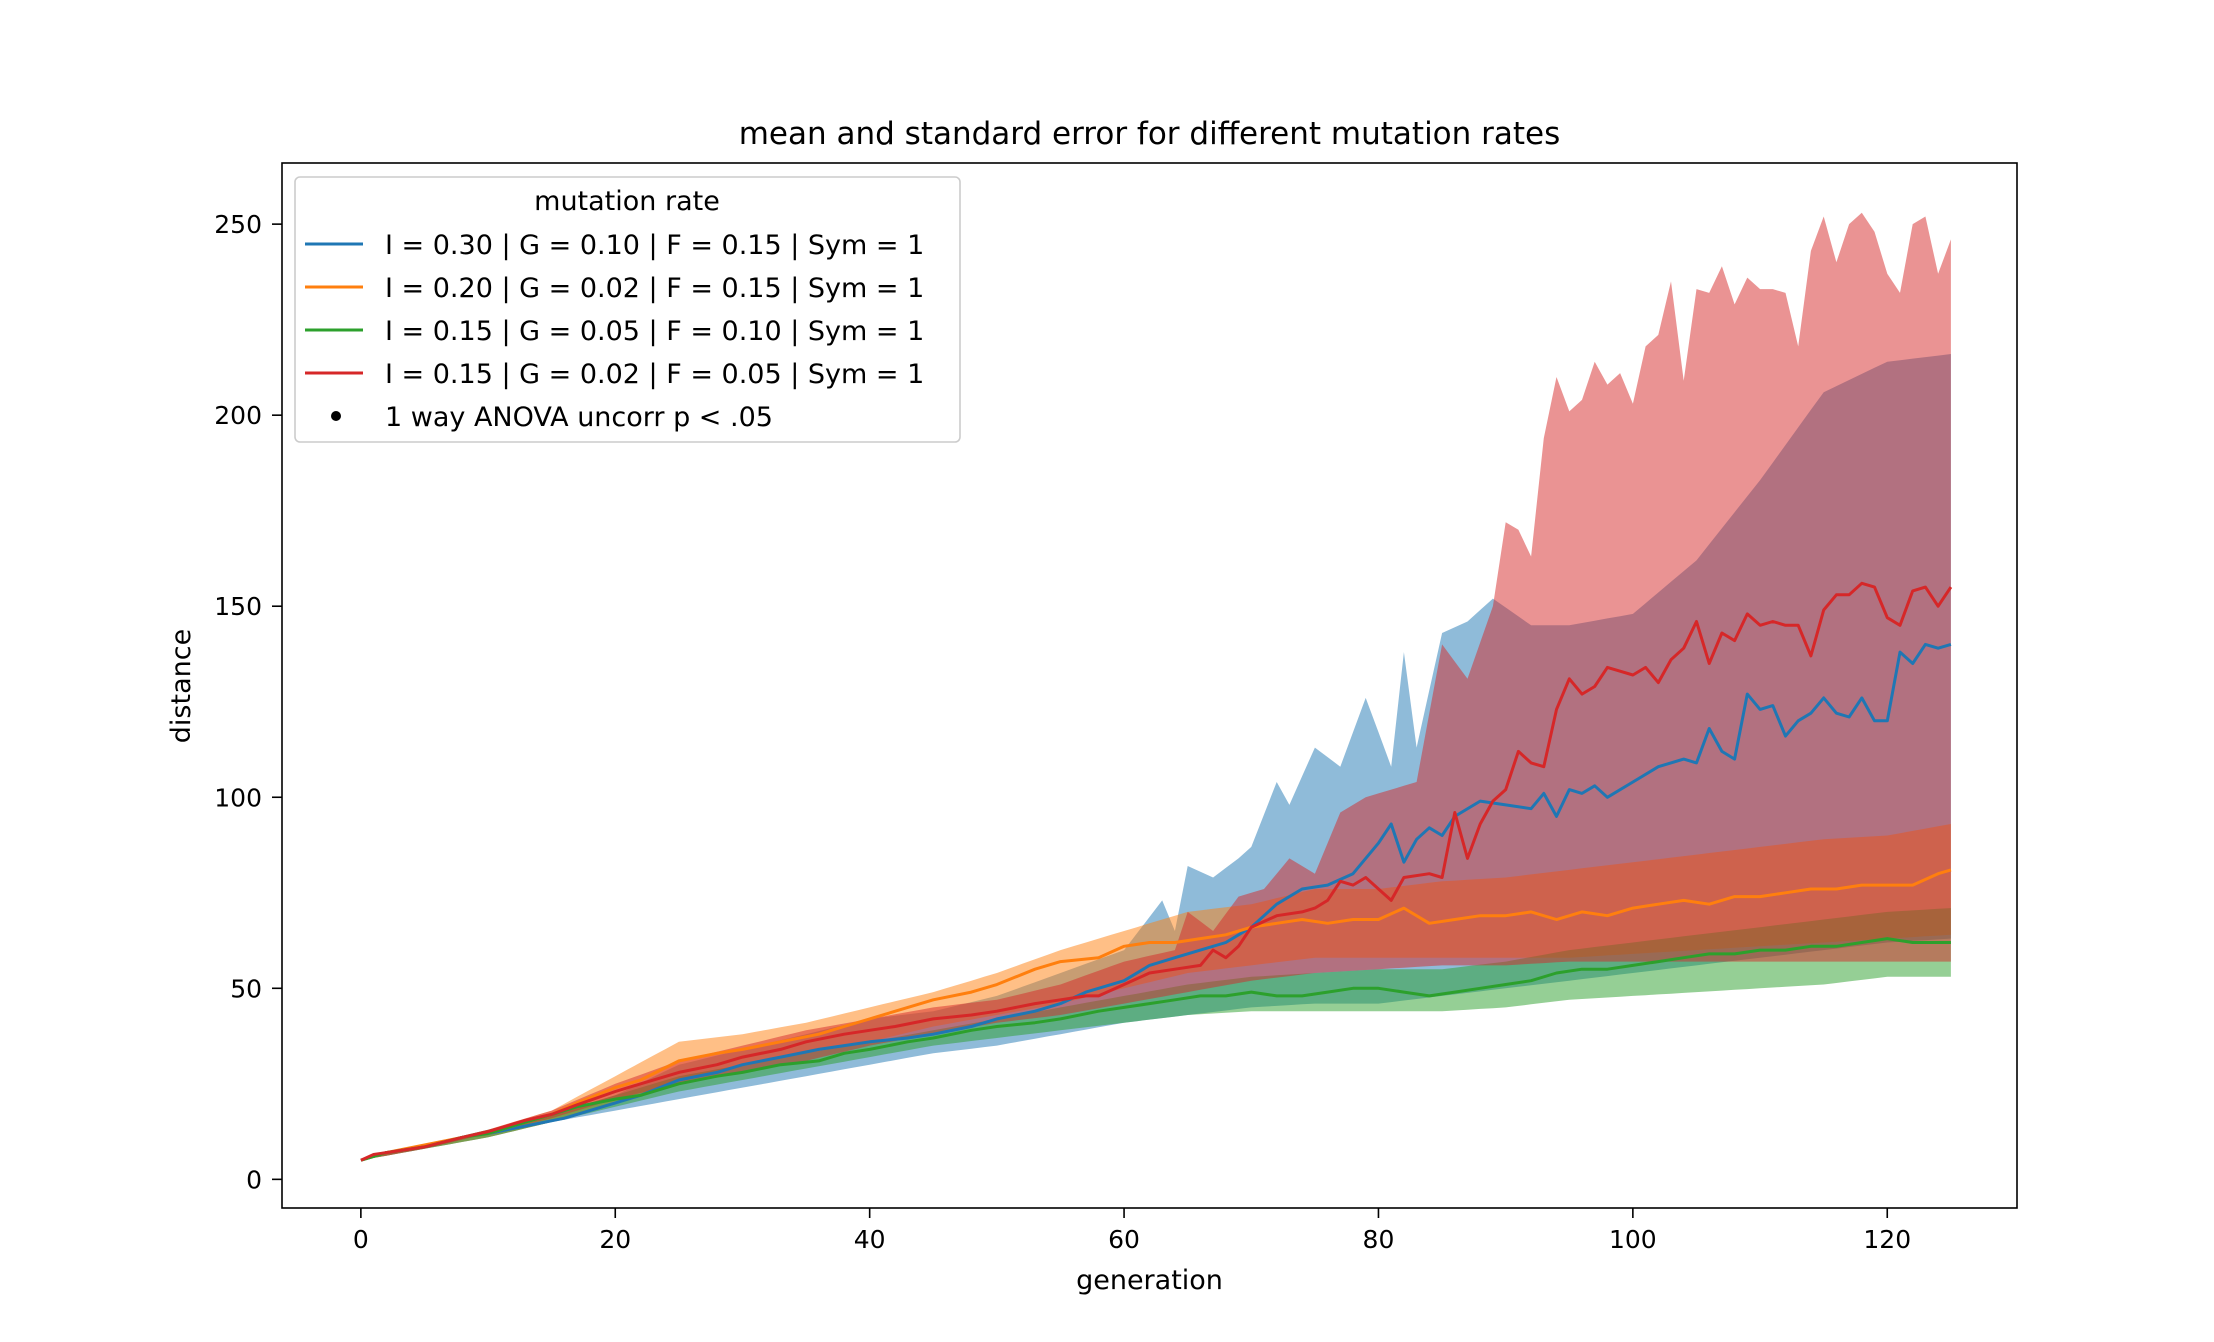 This screenshot has width=2214, height=1342. What do you see at coordinates (238, 415) in the screenshot?
I see `y-tick-label: 200` at bounding box center [238, 415].